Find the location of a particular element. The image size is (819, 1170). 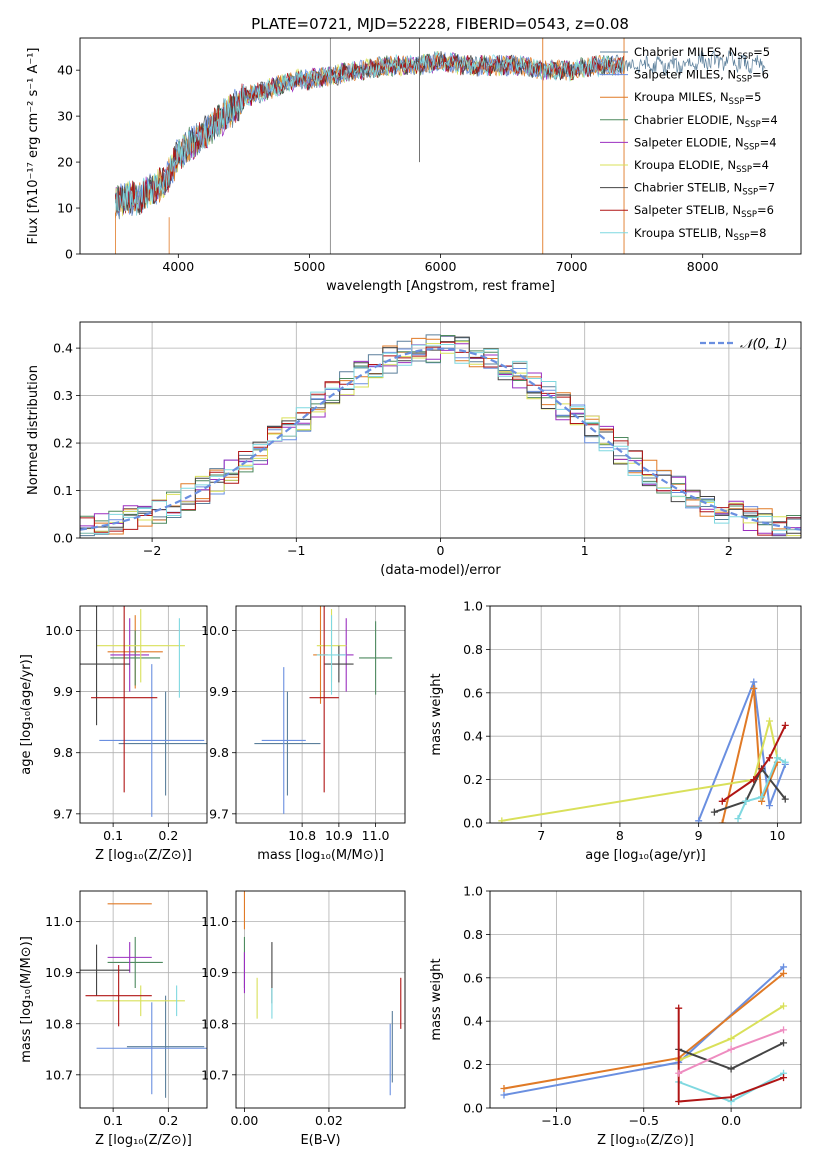

x-tick-label: 6000 is located at coordinates (441, 266).